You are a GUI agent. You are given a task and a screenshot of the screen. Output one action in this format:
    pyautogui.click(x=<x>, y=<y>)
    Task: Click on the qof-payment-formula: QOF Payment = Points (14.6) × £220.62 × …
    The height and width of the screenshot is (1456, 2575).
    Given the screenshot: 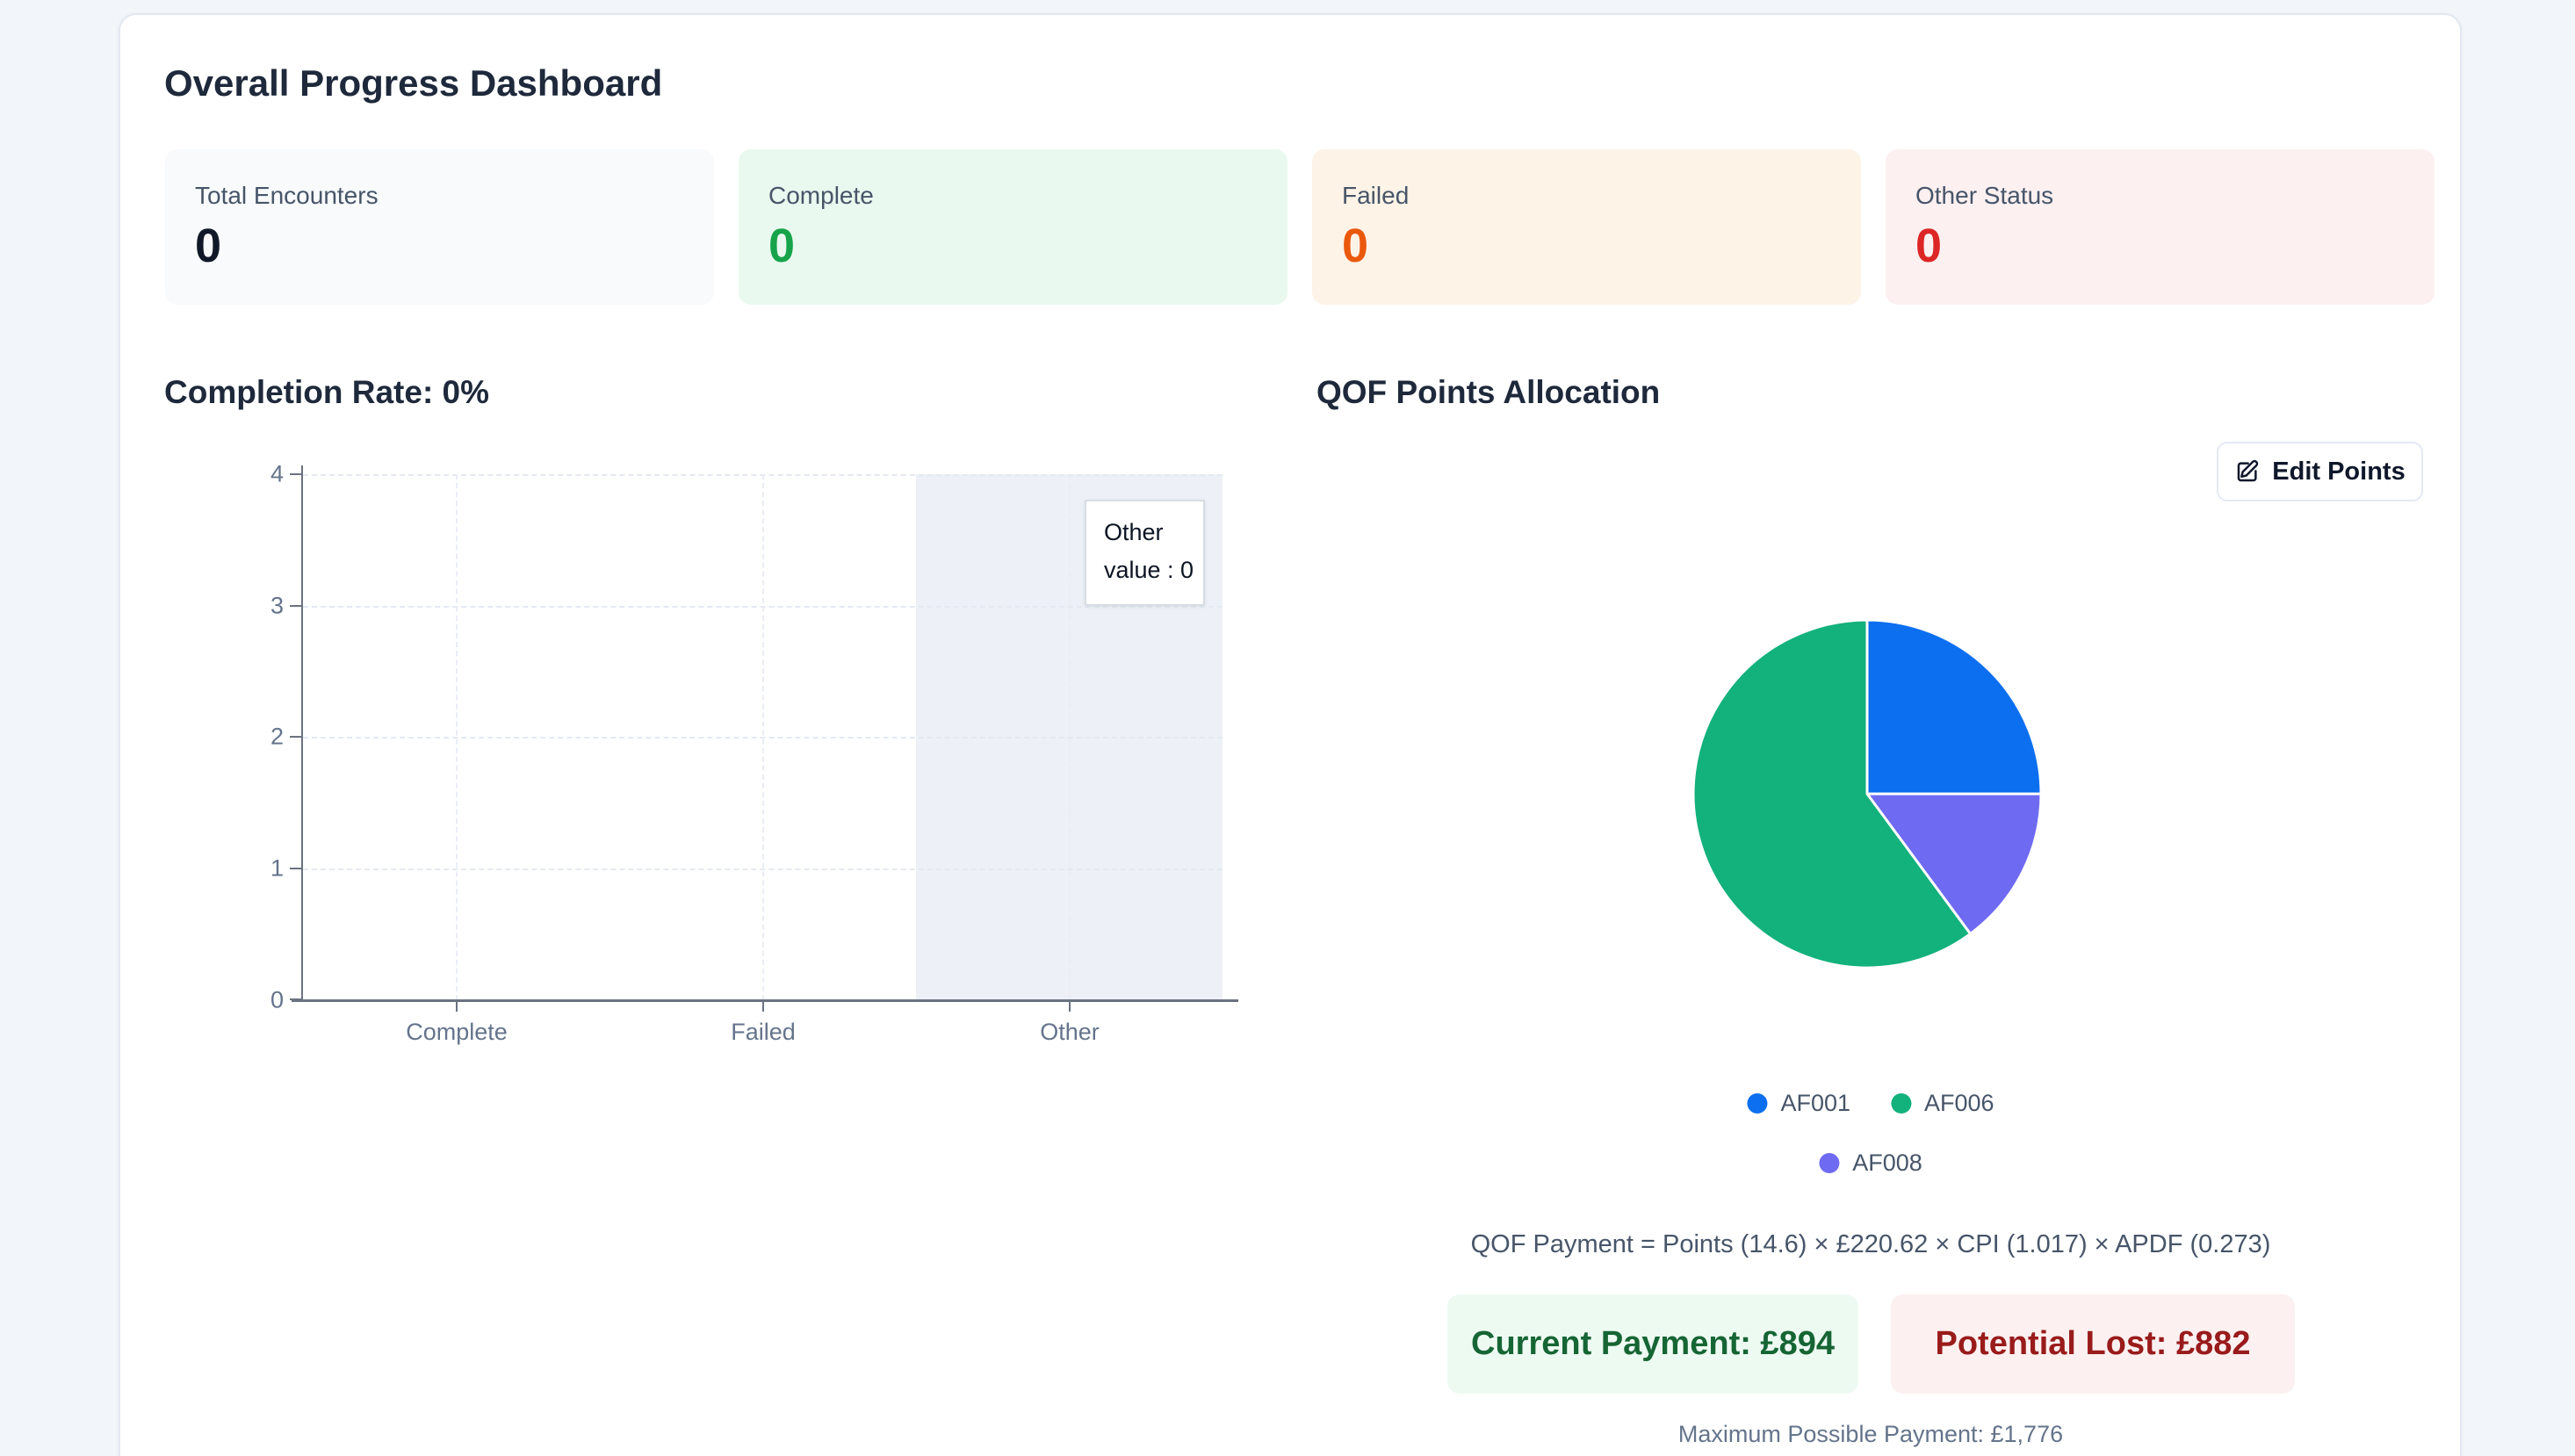 What is the action you would take?
    pyautogui.click(x=1870, y=1244)
    